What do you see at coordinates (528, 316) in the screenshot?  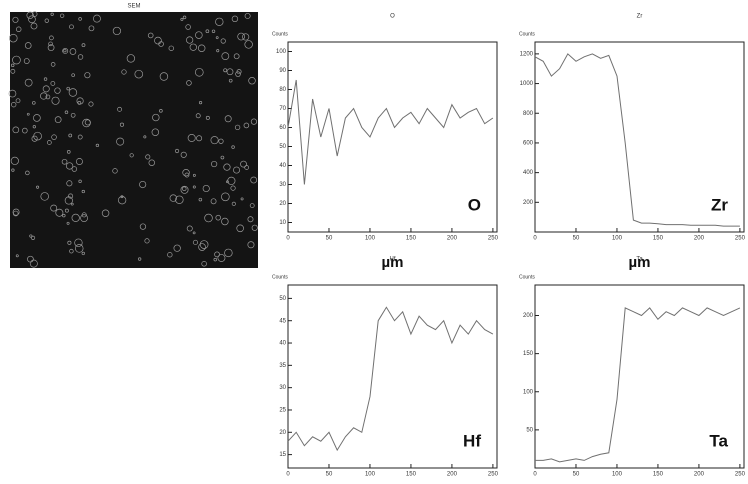 I see `y-tick-label: 200` at bounding box center [528, 316].